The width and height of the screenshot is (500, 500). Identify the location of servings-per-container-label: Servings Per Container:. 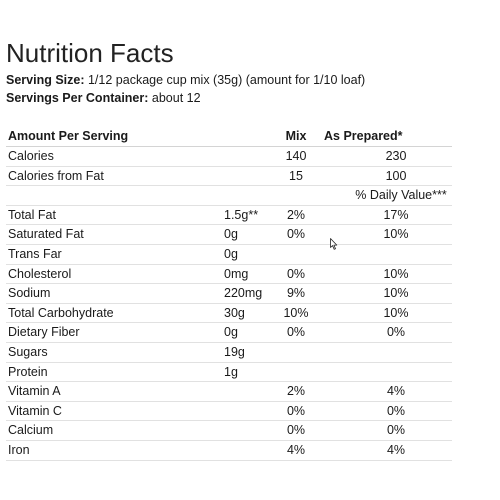
(77, 98).